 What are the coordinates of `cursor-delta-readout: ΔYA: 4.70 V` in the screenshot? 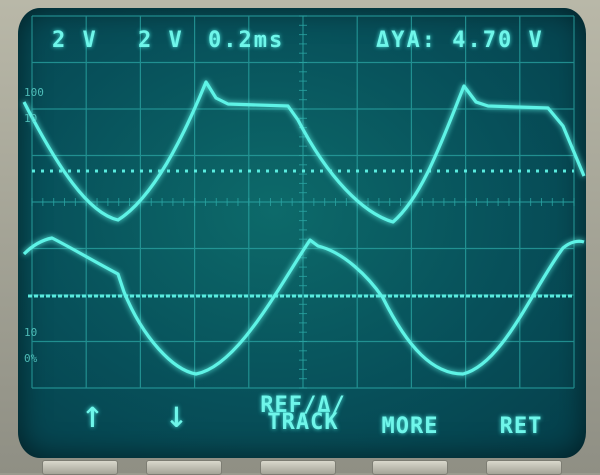 It's located at (460, 40).